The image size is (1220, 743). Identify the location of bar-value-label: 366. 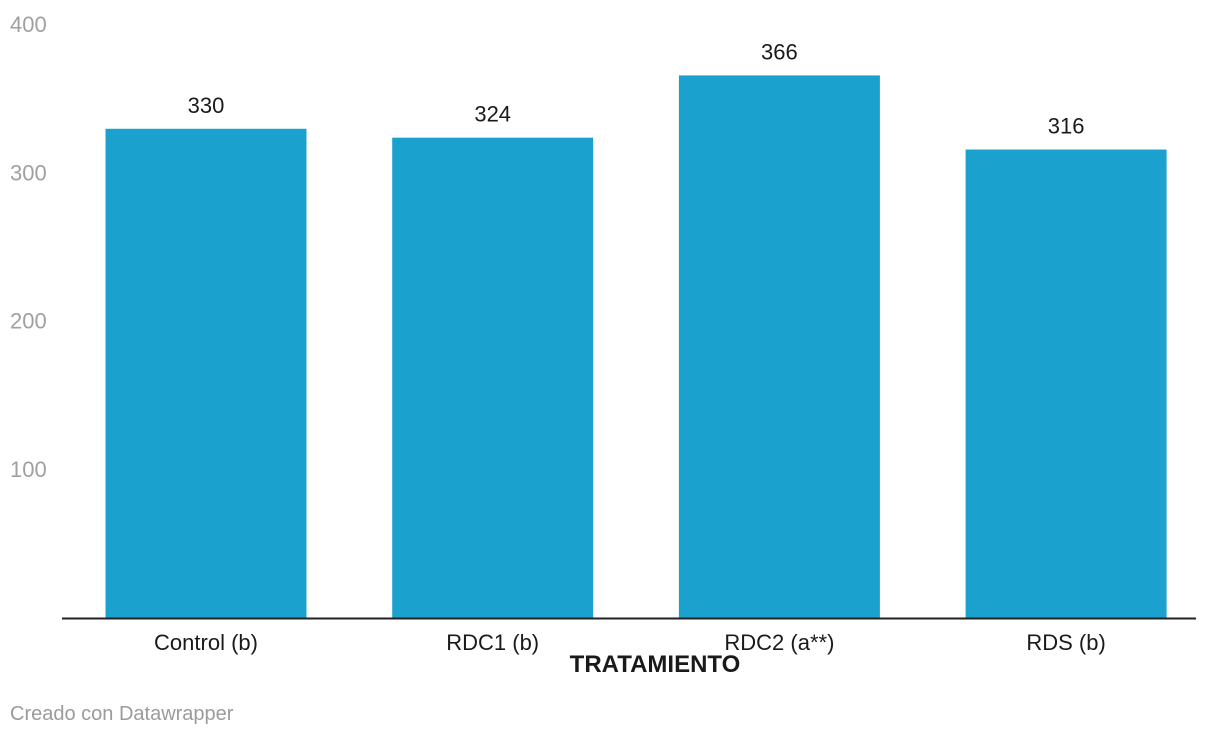
(779, 51).